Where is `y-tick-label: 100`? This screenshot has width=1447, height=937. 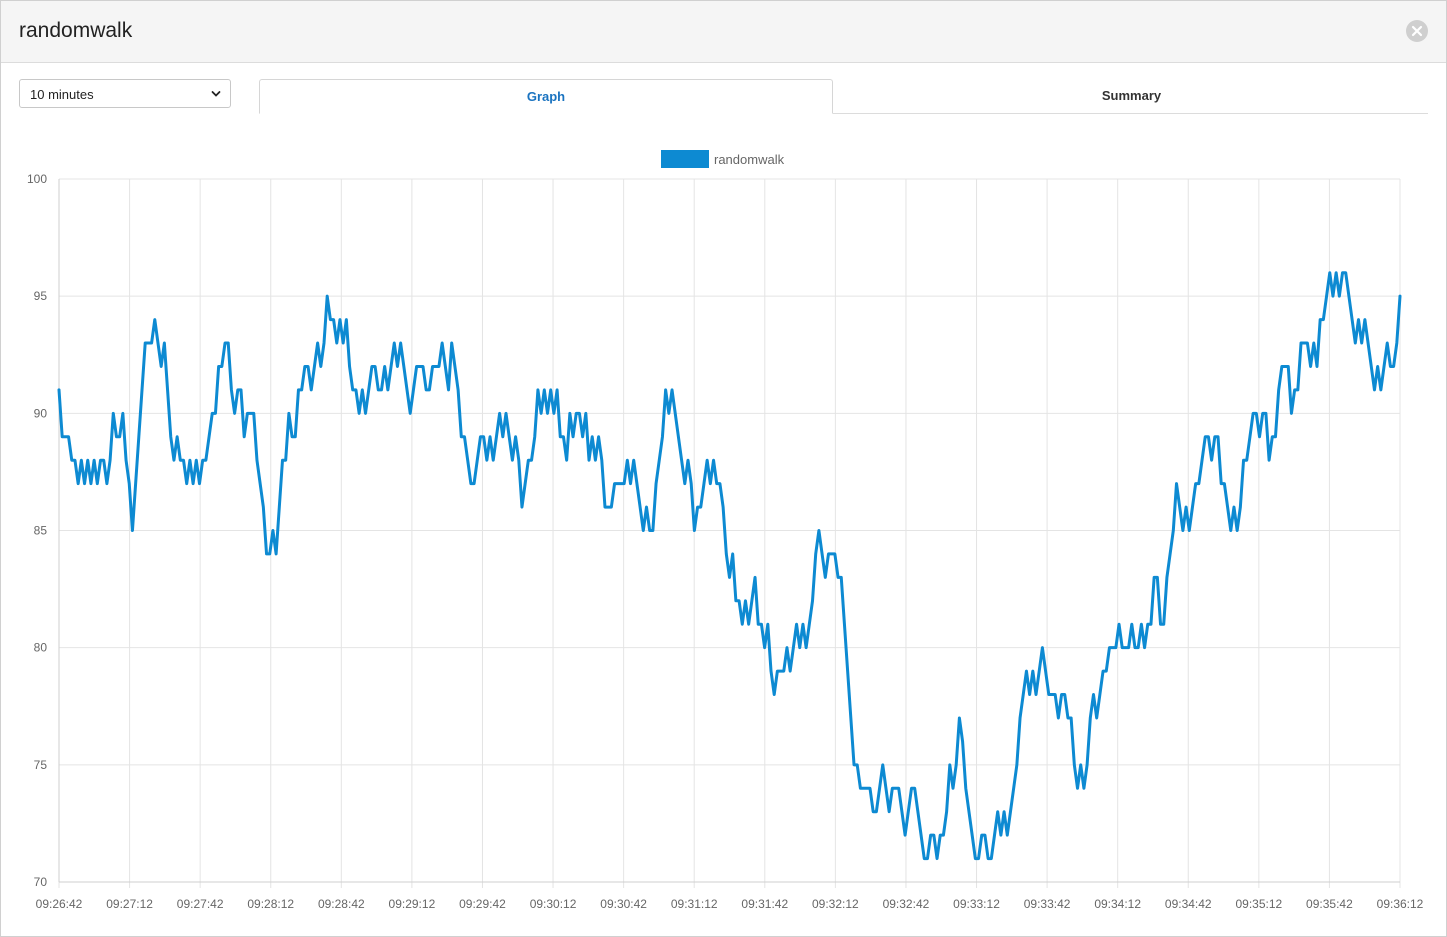
y-tick-label: 100 is located at coordinates (37, 179).